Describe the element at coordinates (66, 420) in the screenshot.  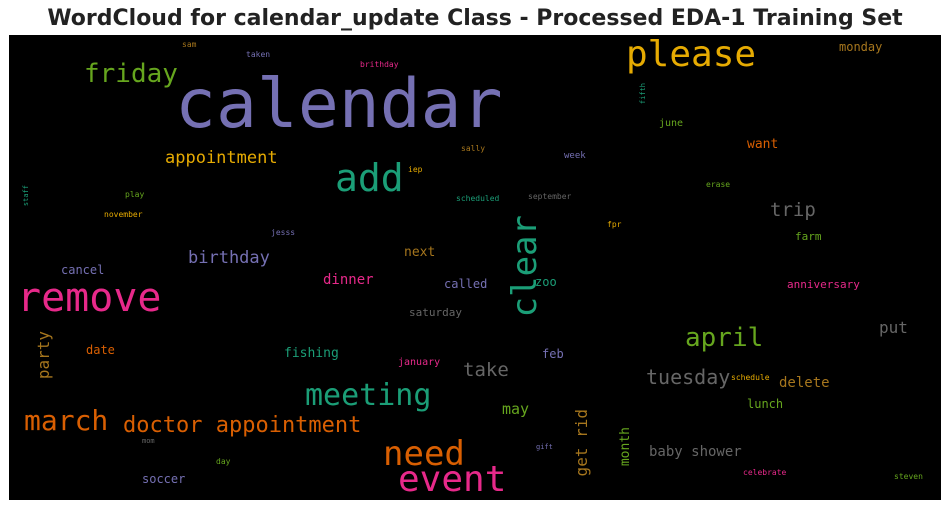
I see `cloud-word: march` at that location.